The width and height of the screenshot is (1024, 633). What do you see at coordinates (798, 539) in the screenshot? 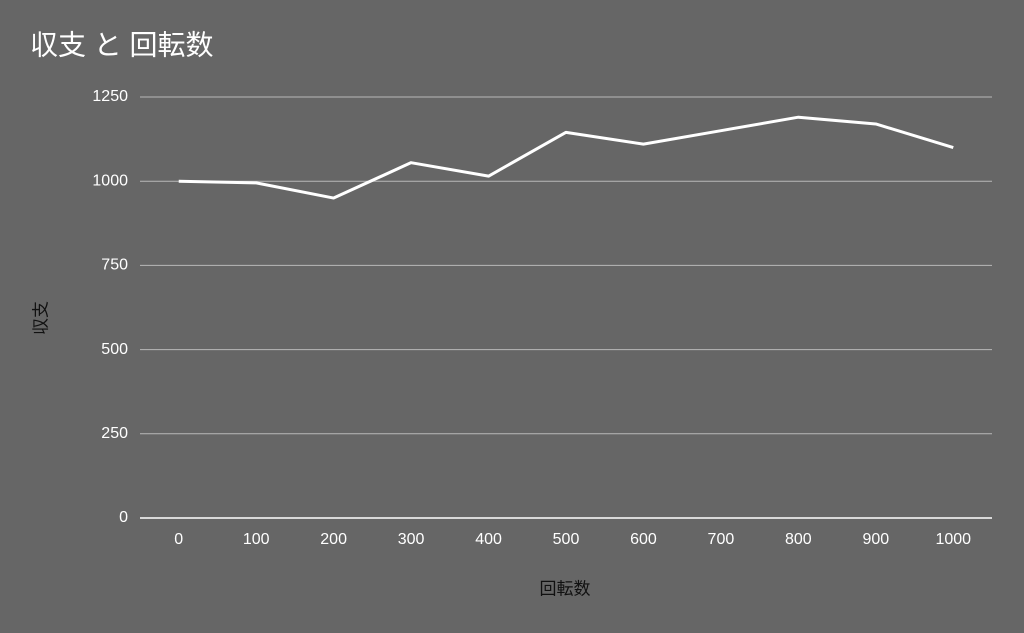
I see `x-tick-label: 800` at bounding box center [798, 539].